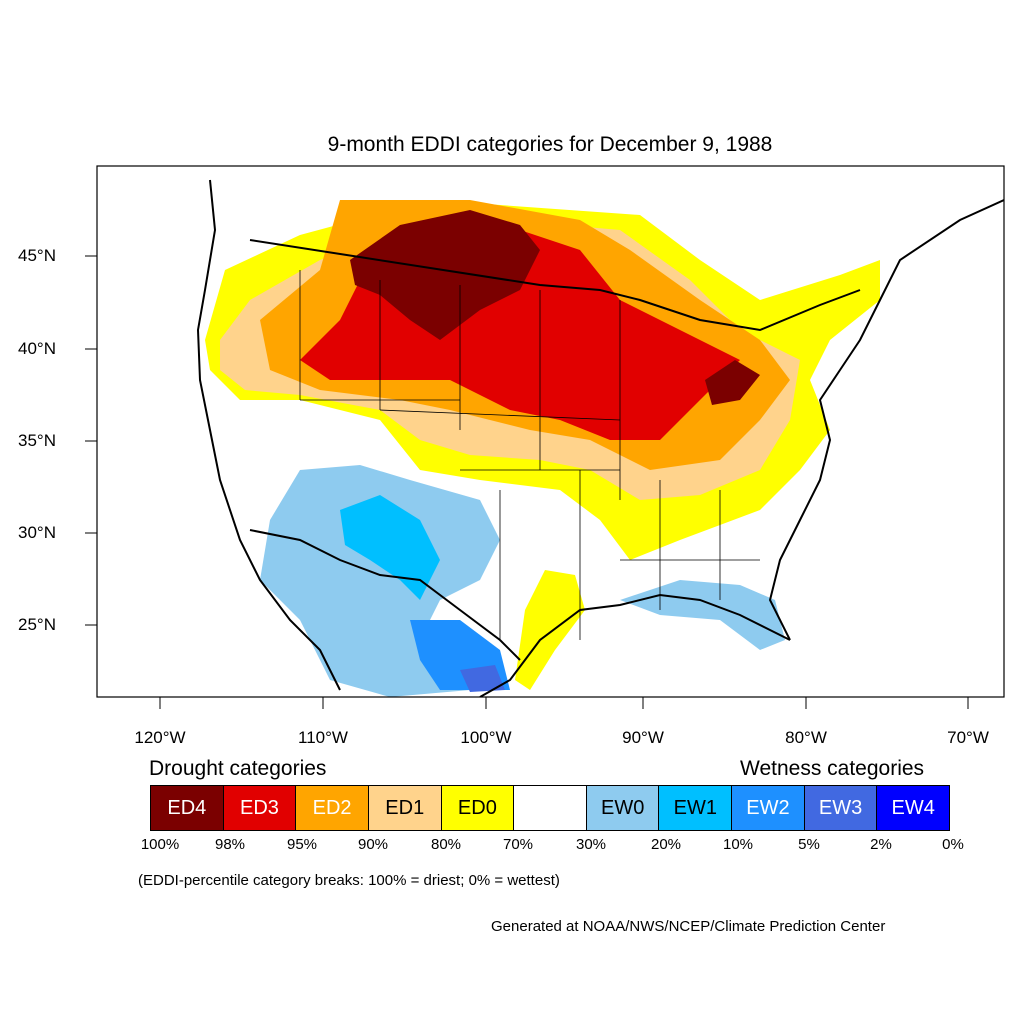 The width and height of the screenshot is (1024, 1024). I want to click on break-label: 10%, so click(738, 844).